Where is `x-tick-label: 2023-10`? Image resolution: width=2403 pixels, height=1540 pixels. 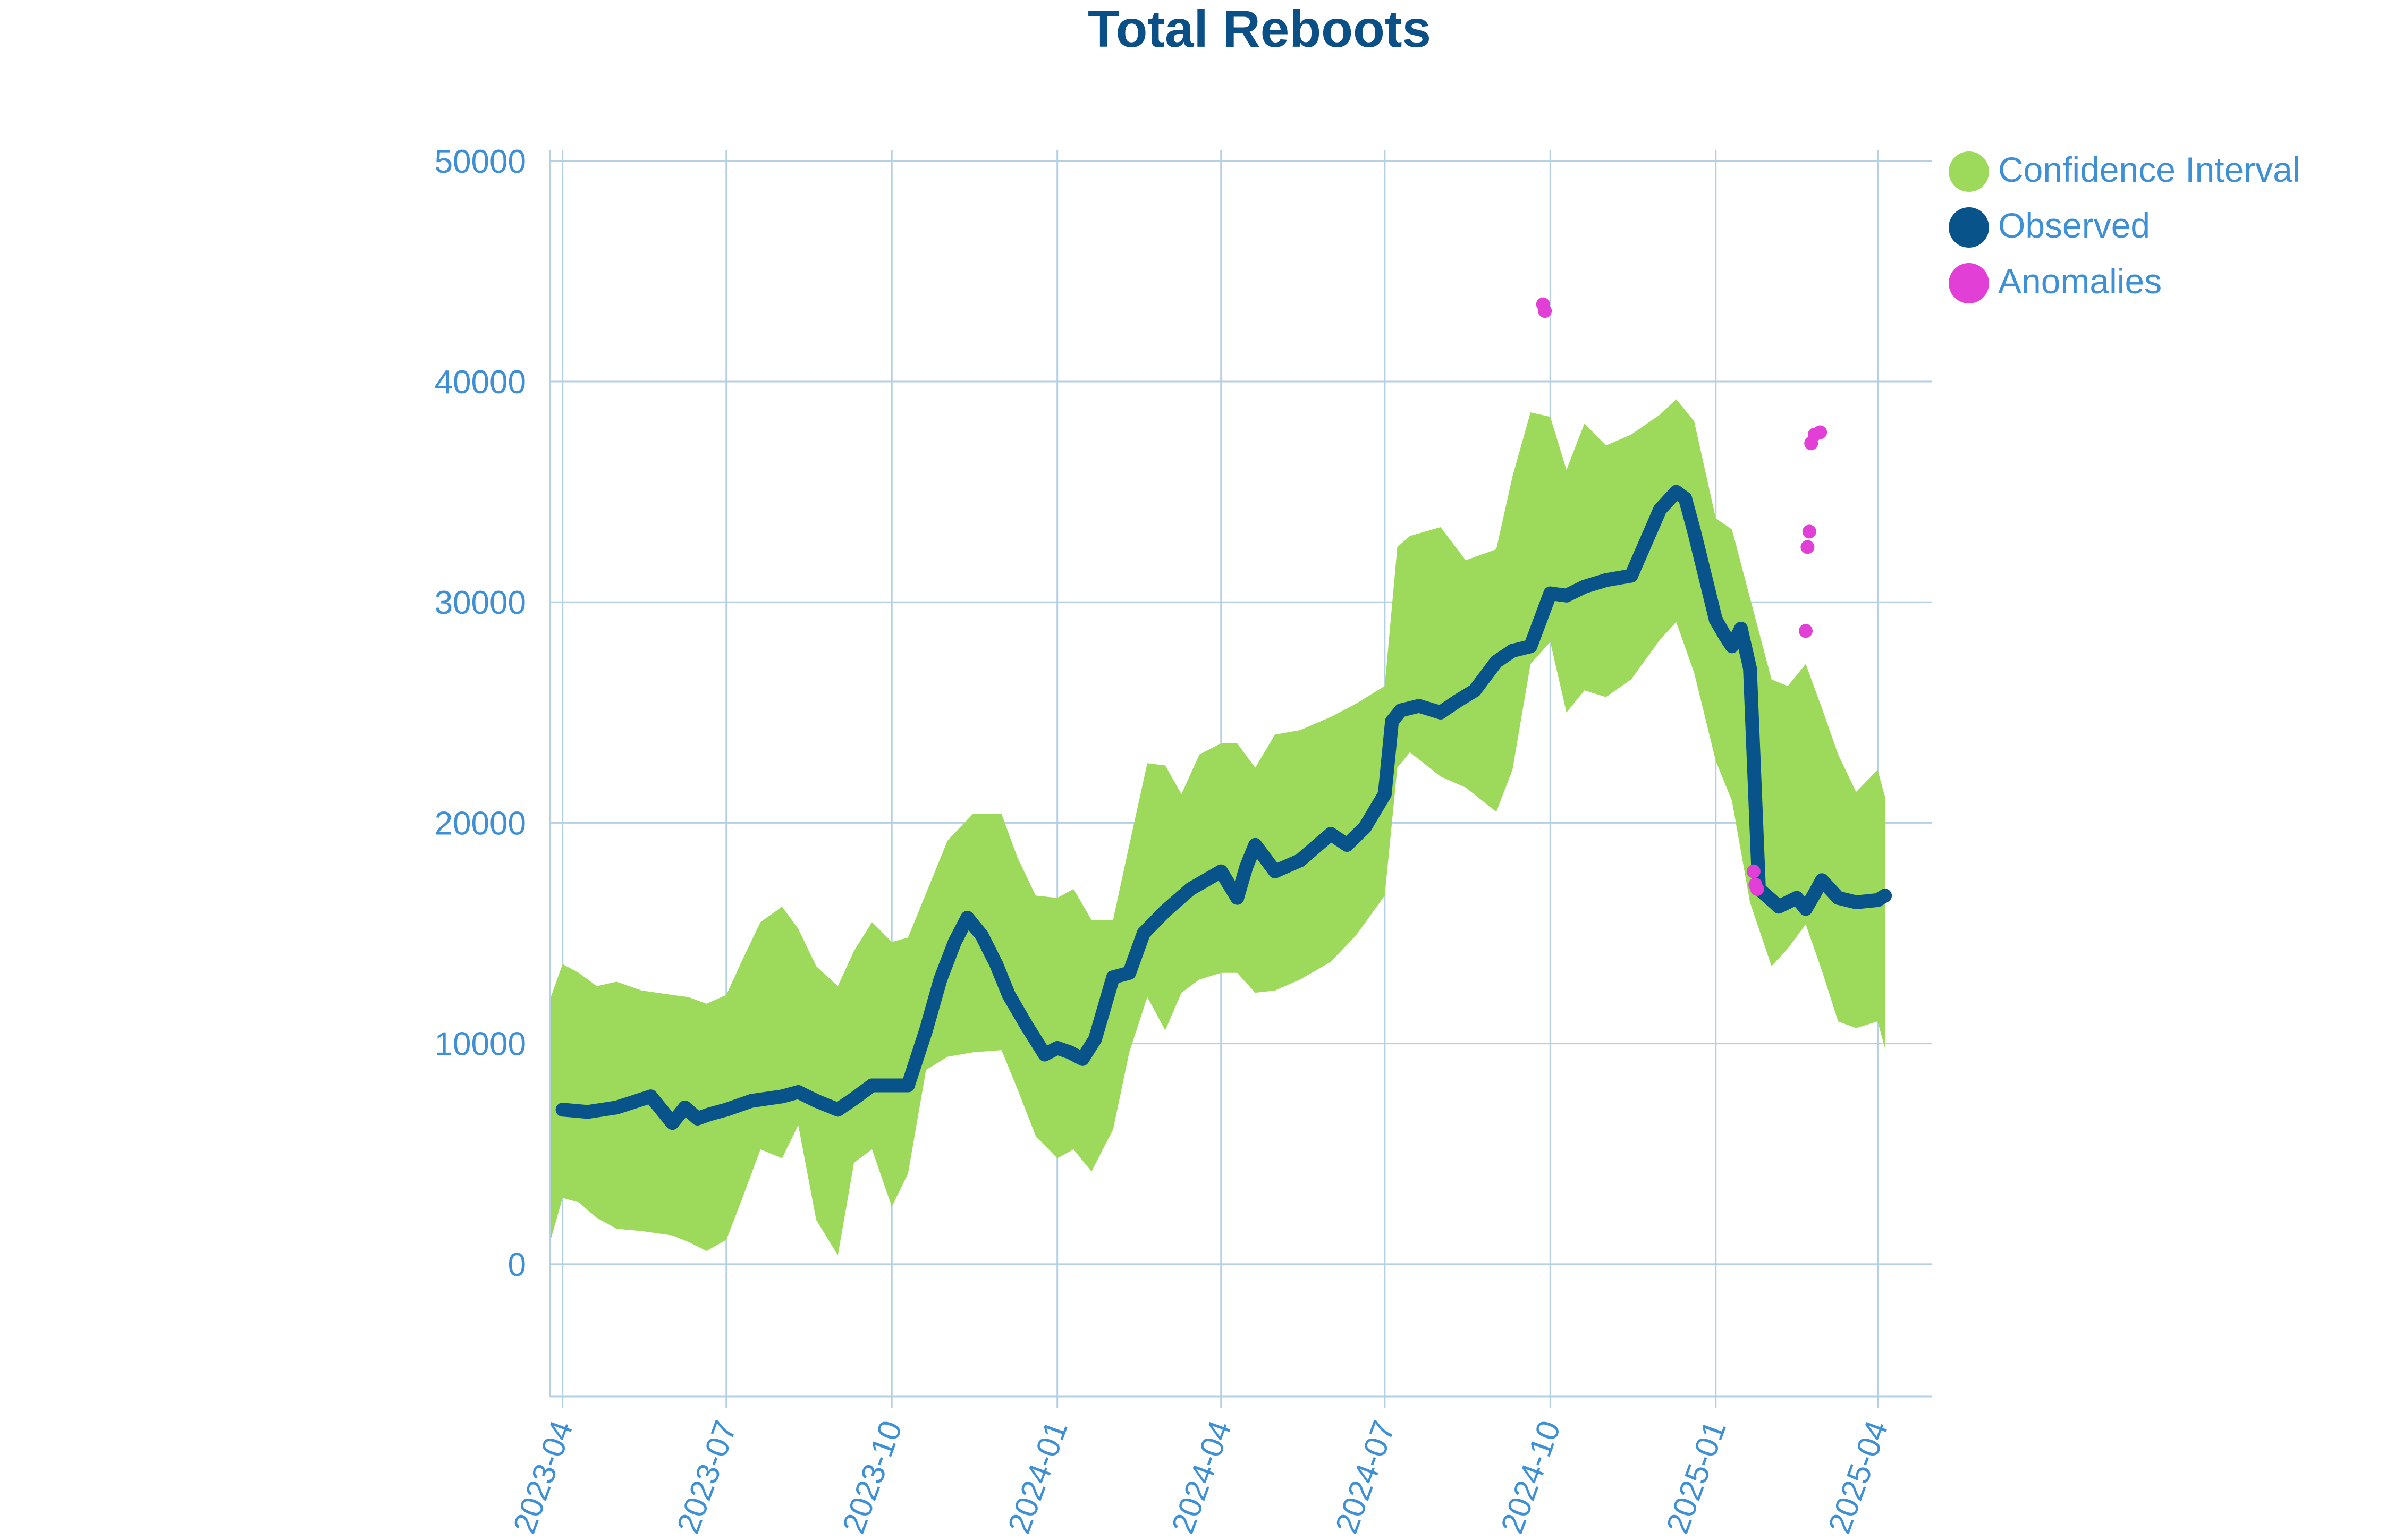 x-tick-label: 2023-10 is located at coordinates (872, 1477).